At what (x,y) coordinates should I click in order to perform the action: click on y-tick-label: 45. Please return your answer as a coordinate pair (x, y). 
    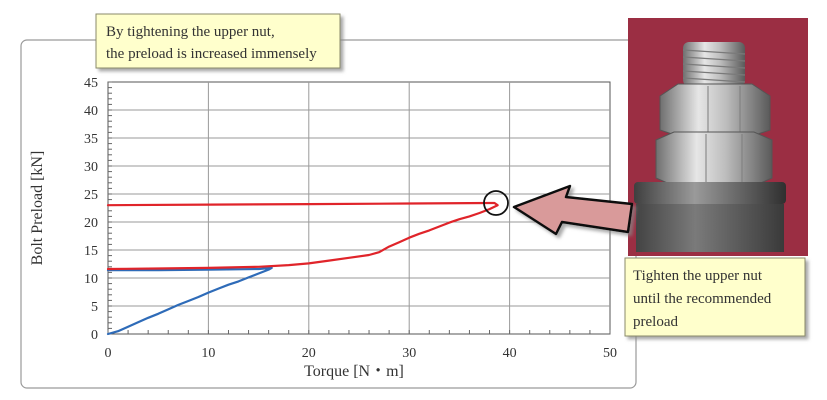
    Looking at the image, I should click on (91, 83).